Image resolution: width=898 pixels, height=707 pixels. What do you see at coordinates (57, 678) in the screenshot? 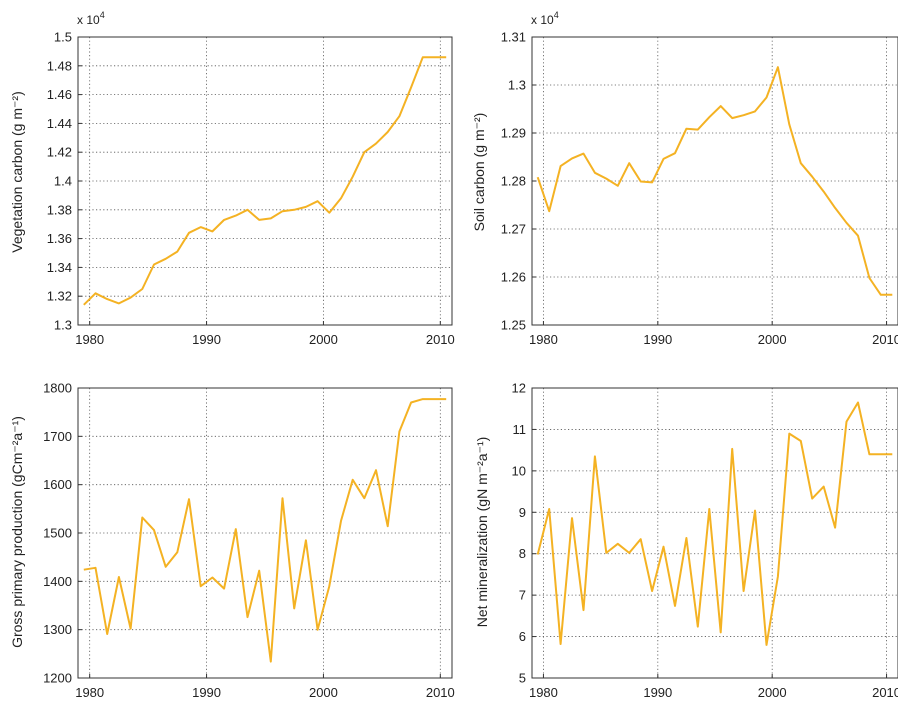
I see `y-tick-label: 1200` at bounding box center [57, 678].